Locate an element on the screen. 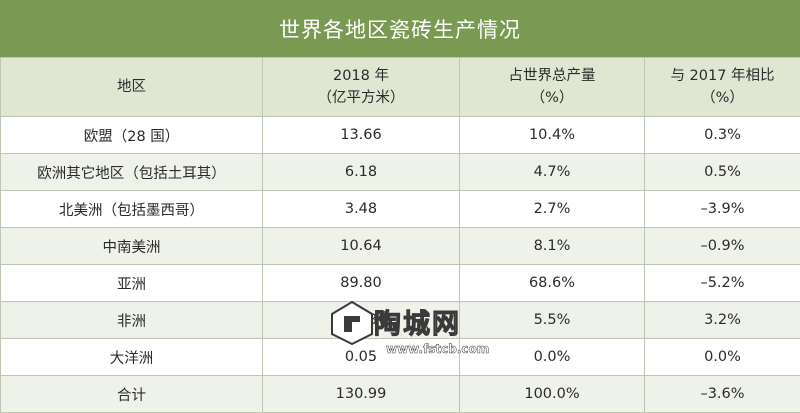  table-row: 非洲 7.18 5.5% 3.2% is located at coordinates (400, 320).